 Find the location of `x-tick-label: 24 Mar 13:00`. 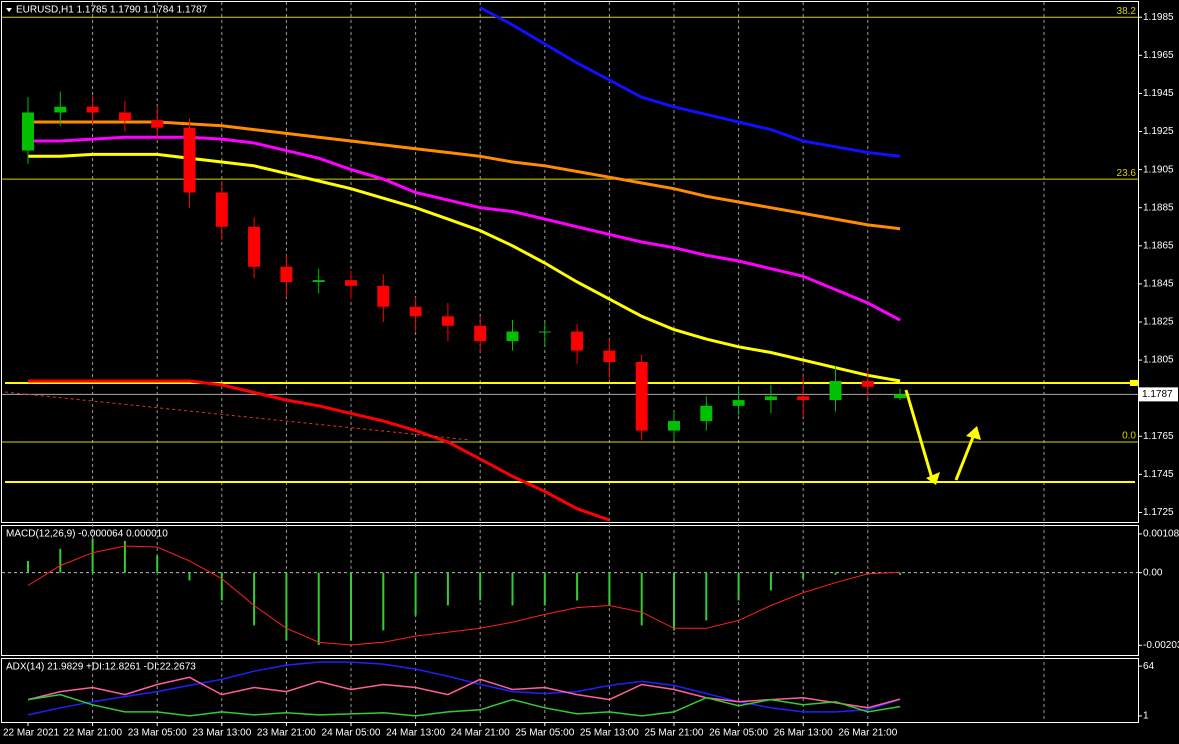

x-tick-label: 24 Mar 13:00 is located at coordinates (415, 733).